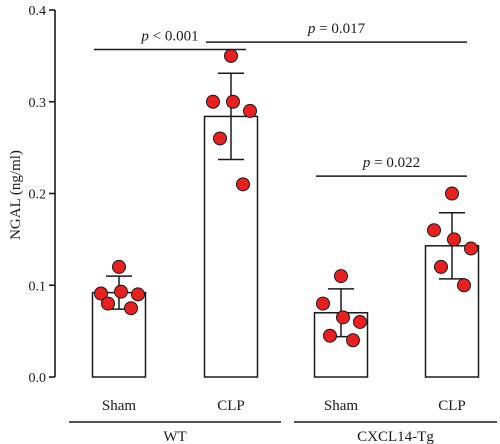  Describe the element at coordinates (174, 436) in the screenshot. I see `group-label: WT` at that location.